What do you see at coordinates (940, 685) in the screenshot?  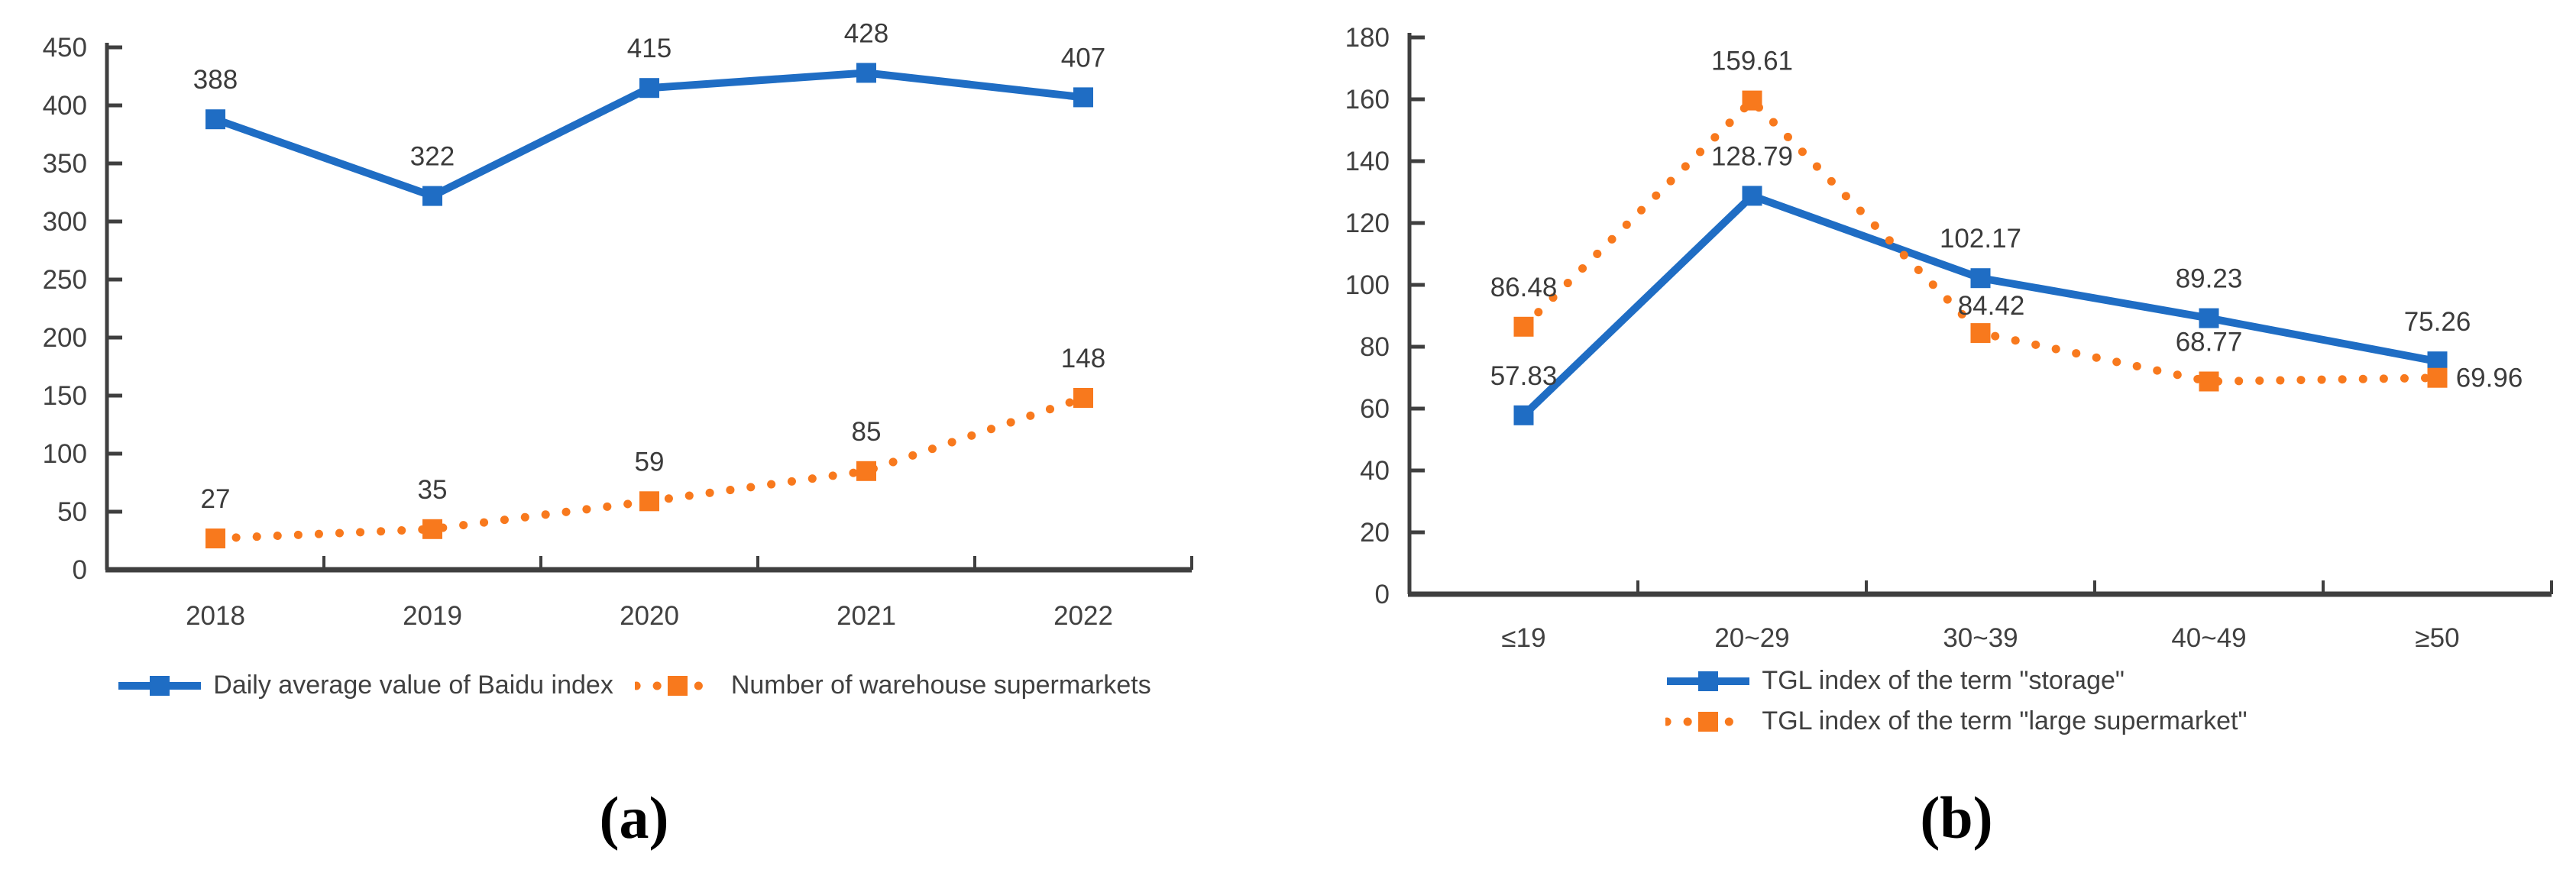 I see `legend-label: Number of warehouse supermarkets` at bounding box center [940, 685].